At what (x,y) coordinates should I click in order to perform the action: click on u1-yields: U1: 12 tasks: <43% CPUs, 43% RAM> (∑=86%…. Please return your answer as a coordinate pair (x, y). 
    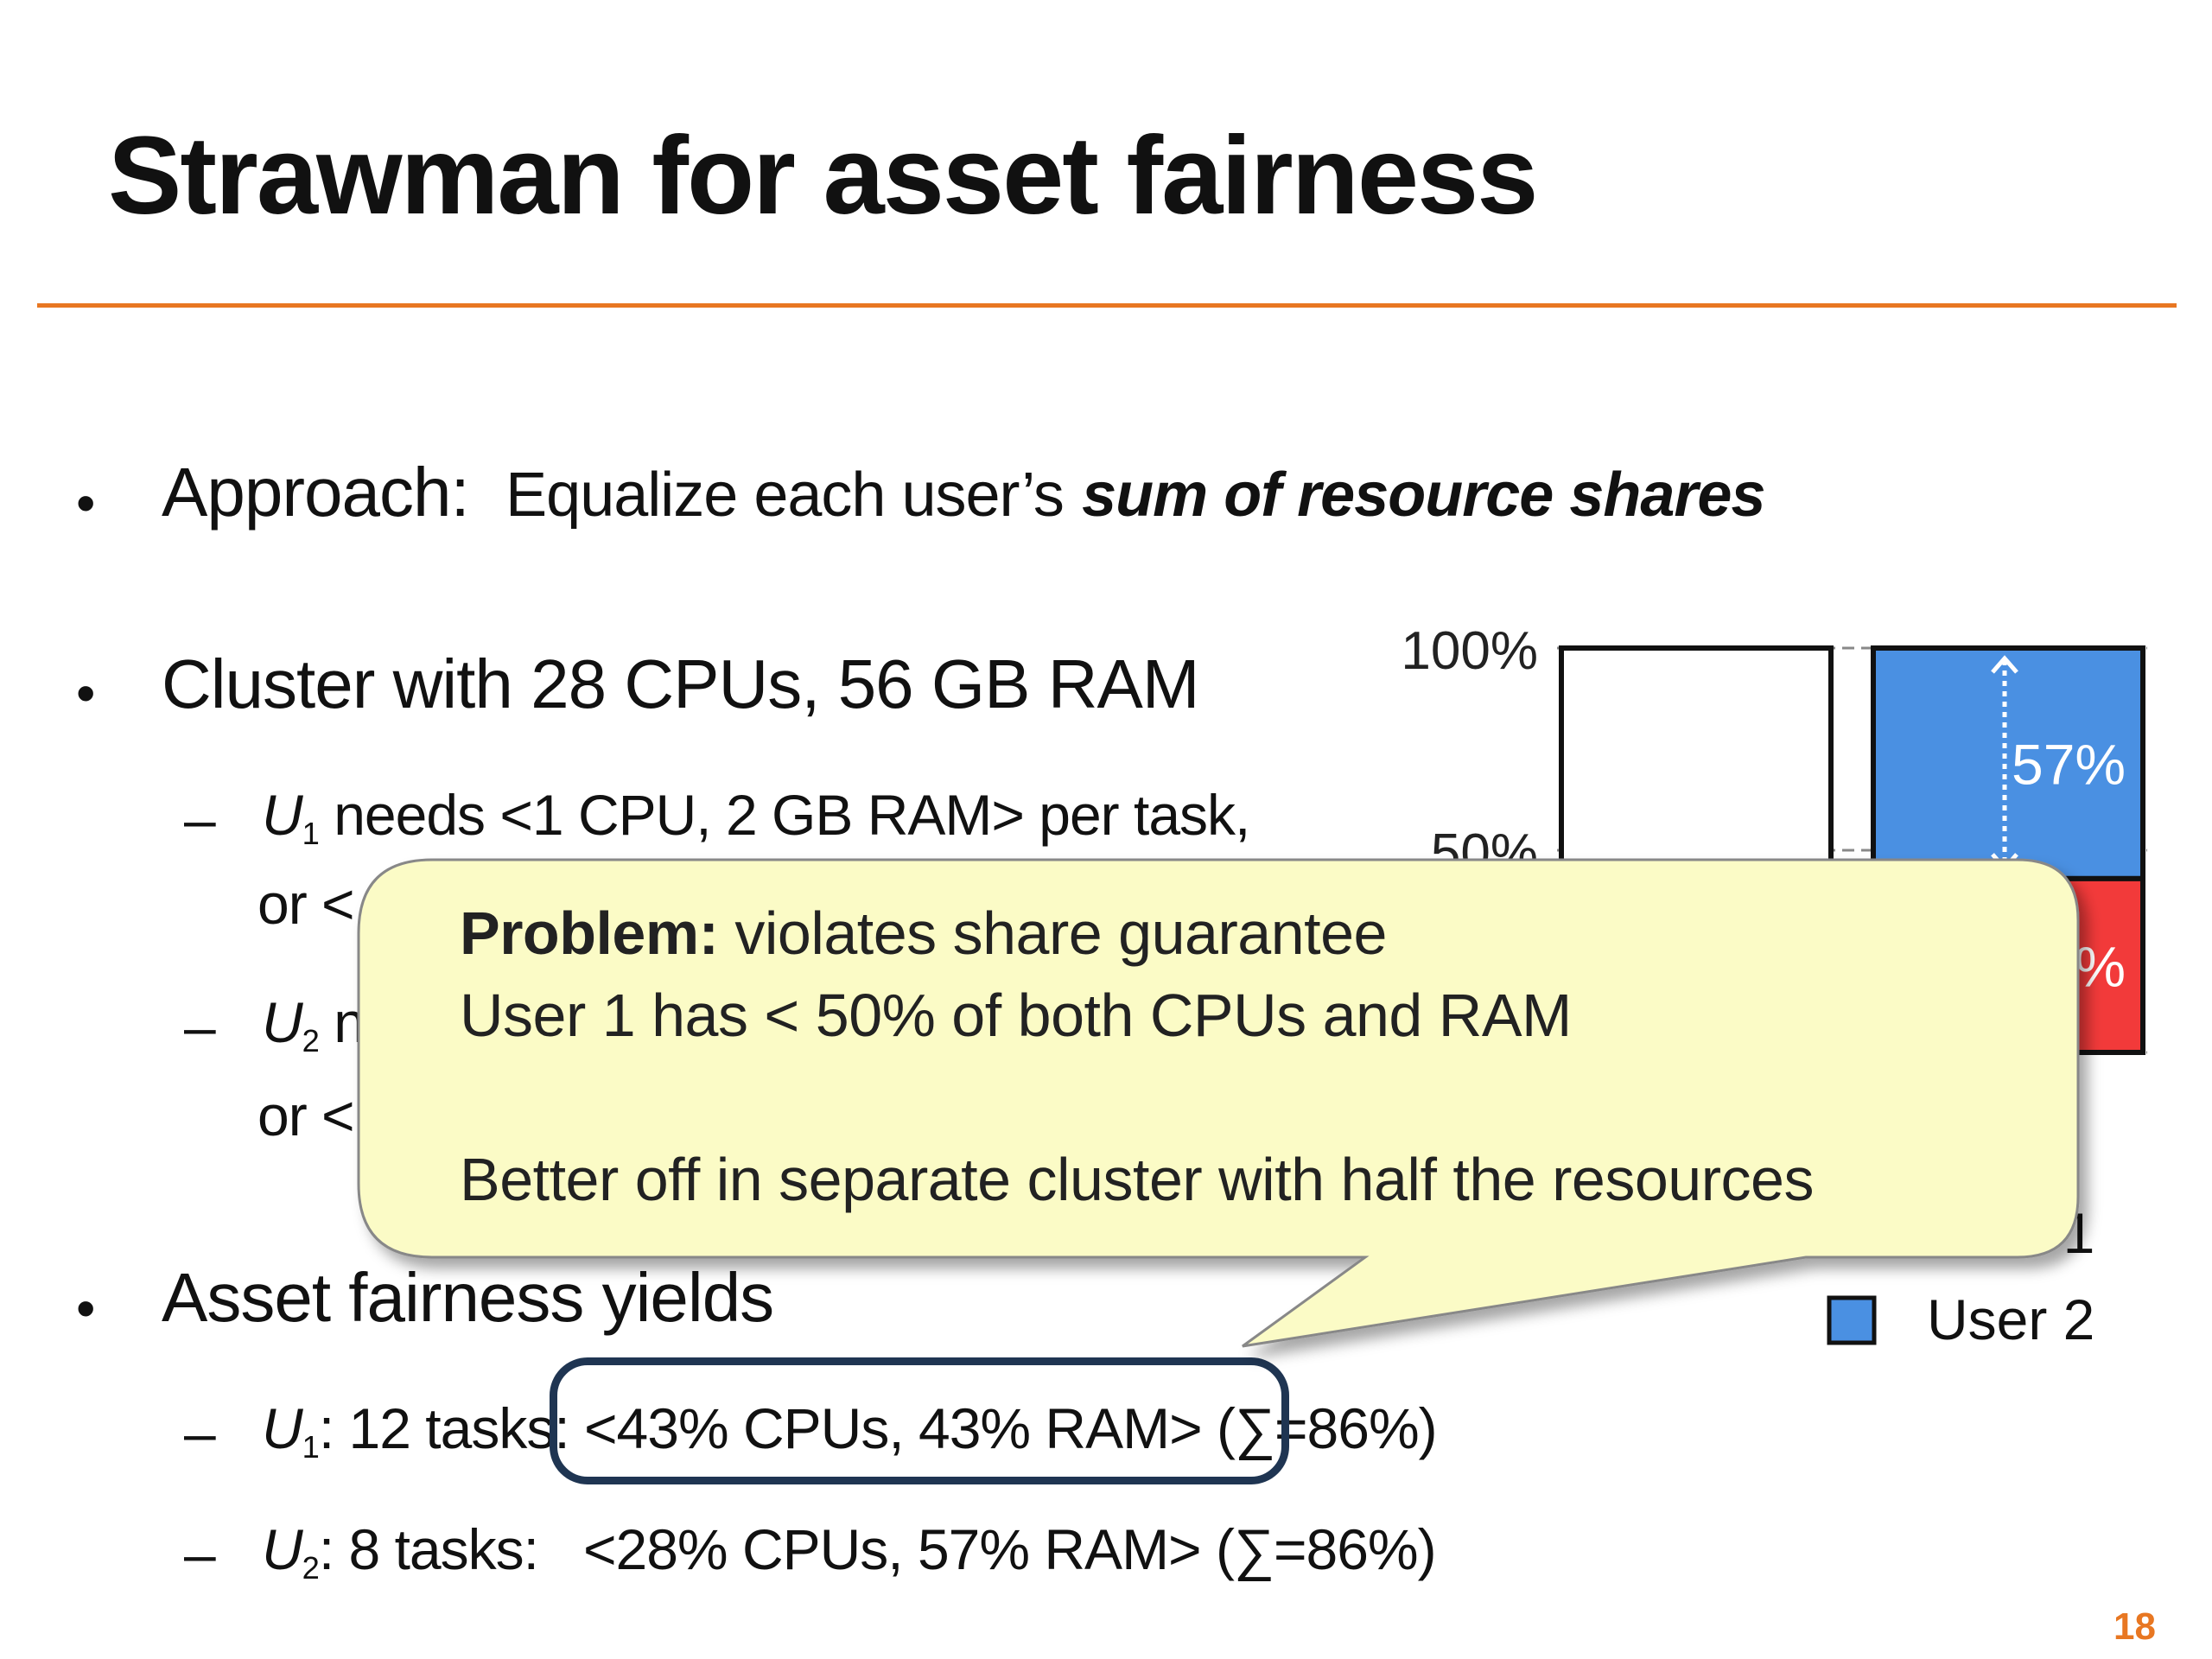
    Looking at the image, I should click on (850, 1432).